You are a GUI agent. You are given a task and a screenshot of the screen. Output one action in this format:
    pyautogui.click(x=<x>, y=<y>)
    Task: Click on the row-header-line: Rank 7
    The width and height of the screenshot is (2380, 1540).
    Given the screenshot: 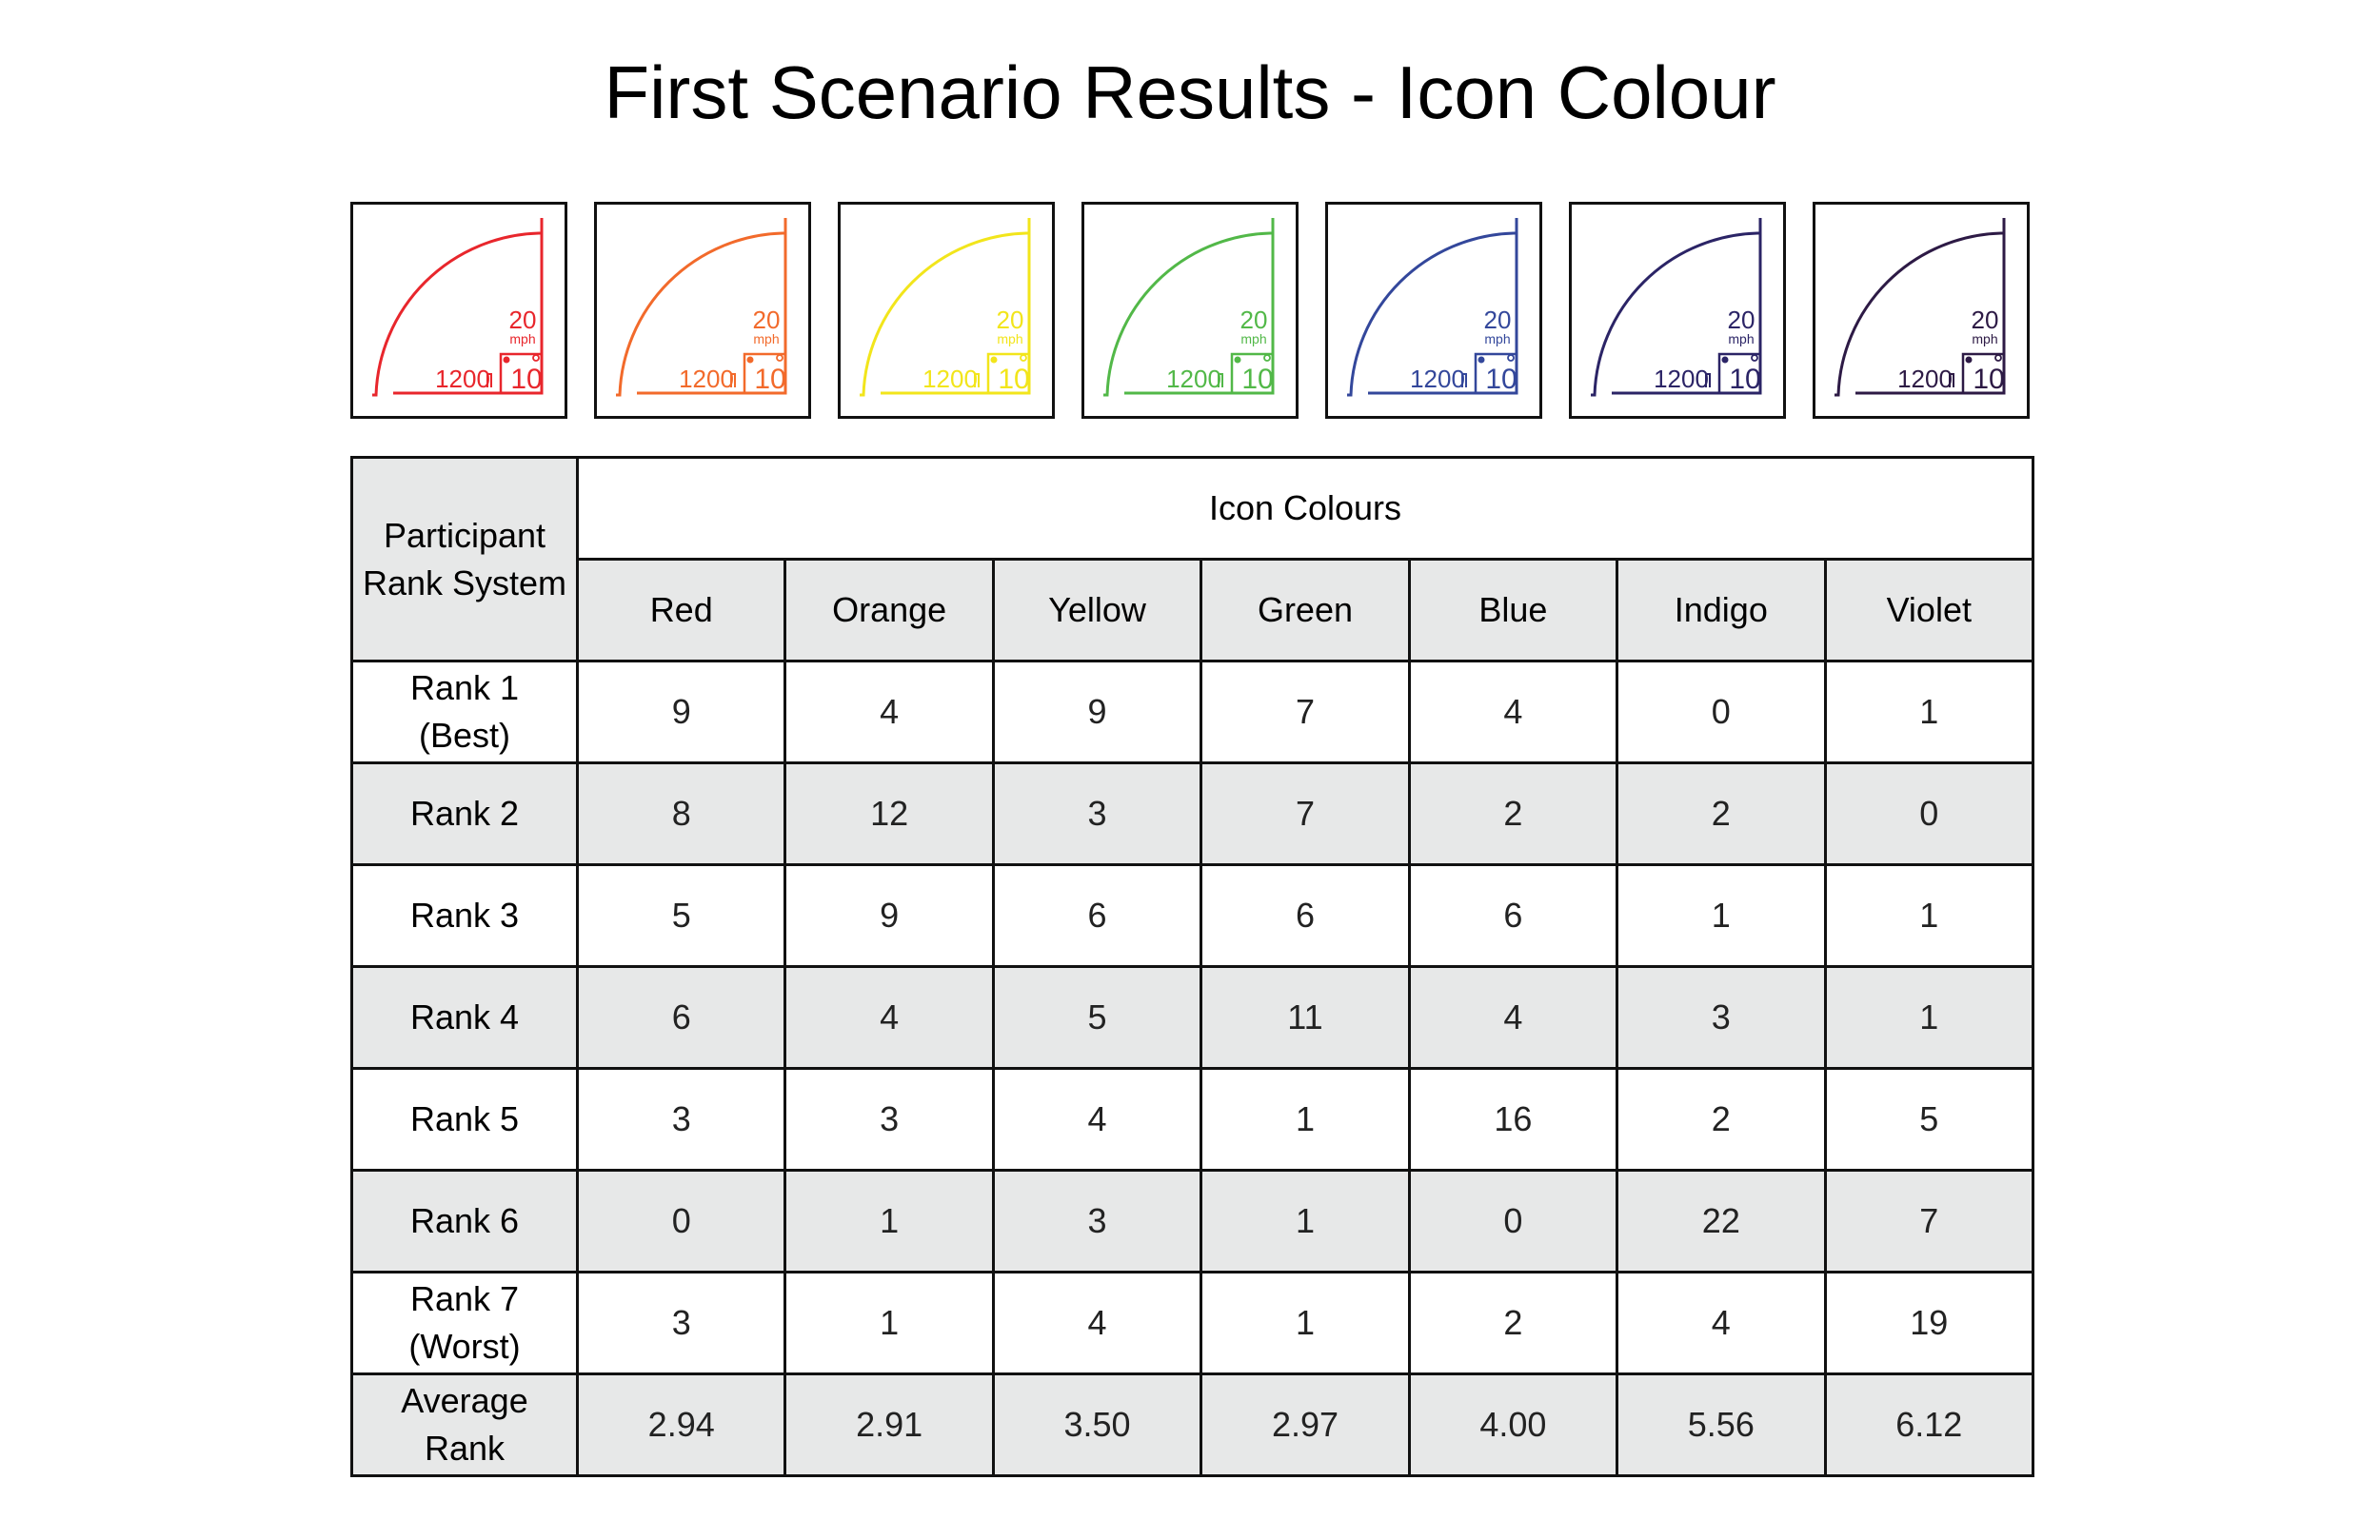 What is the action you would take?
    pyautogui.click(x=464, y=1298)
    